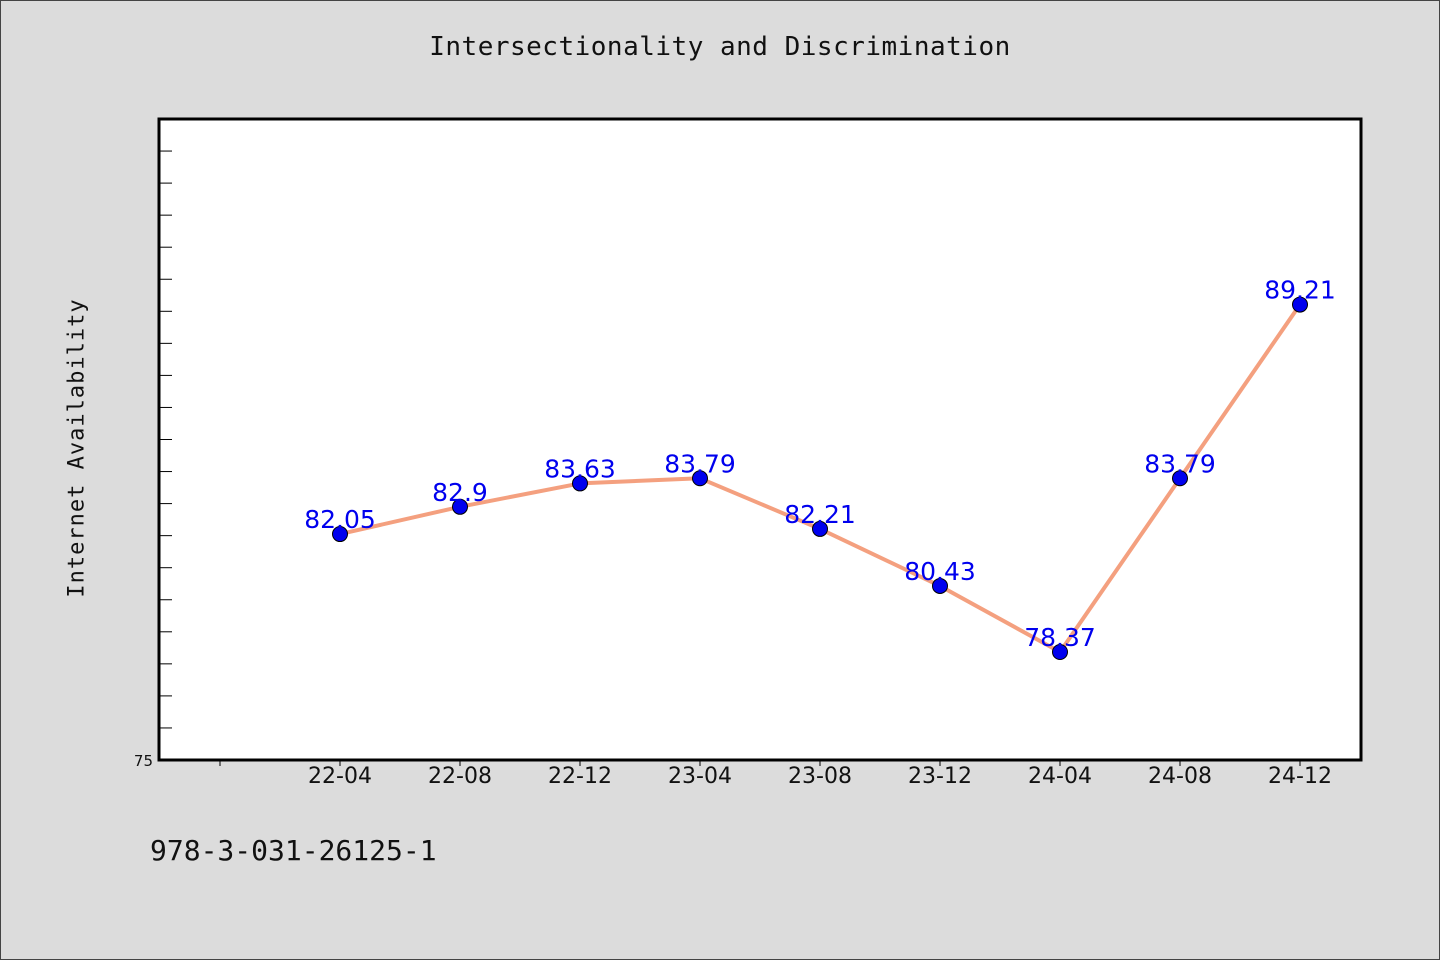 Image resolution: width=1440 pixels, height=960 pixels. What do you see at coordinates (153, 460) in the screenshot?
I see `y-axis-ticks: 75` at bounding box center [153, 460].